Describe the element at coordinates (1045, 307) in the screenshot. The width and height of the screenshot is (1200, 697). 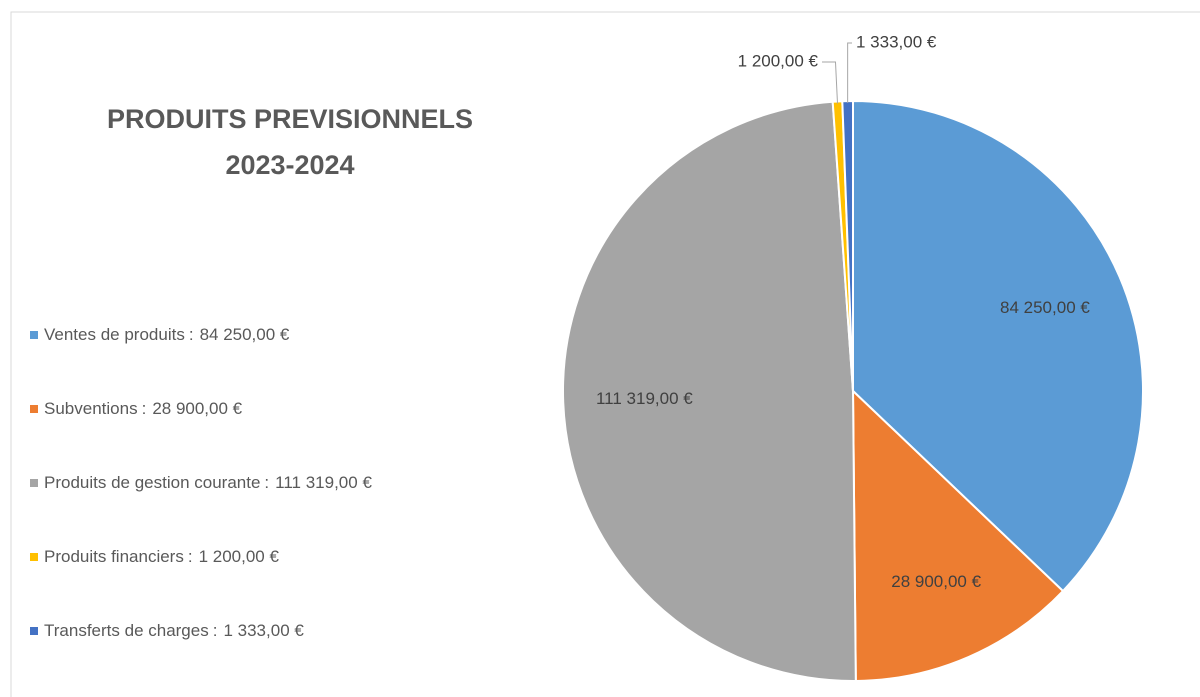
I see `data-label: 84 250,00 €` at that location.